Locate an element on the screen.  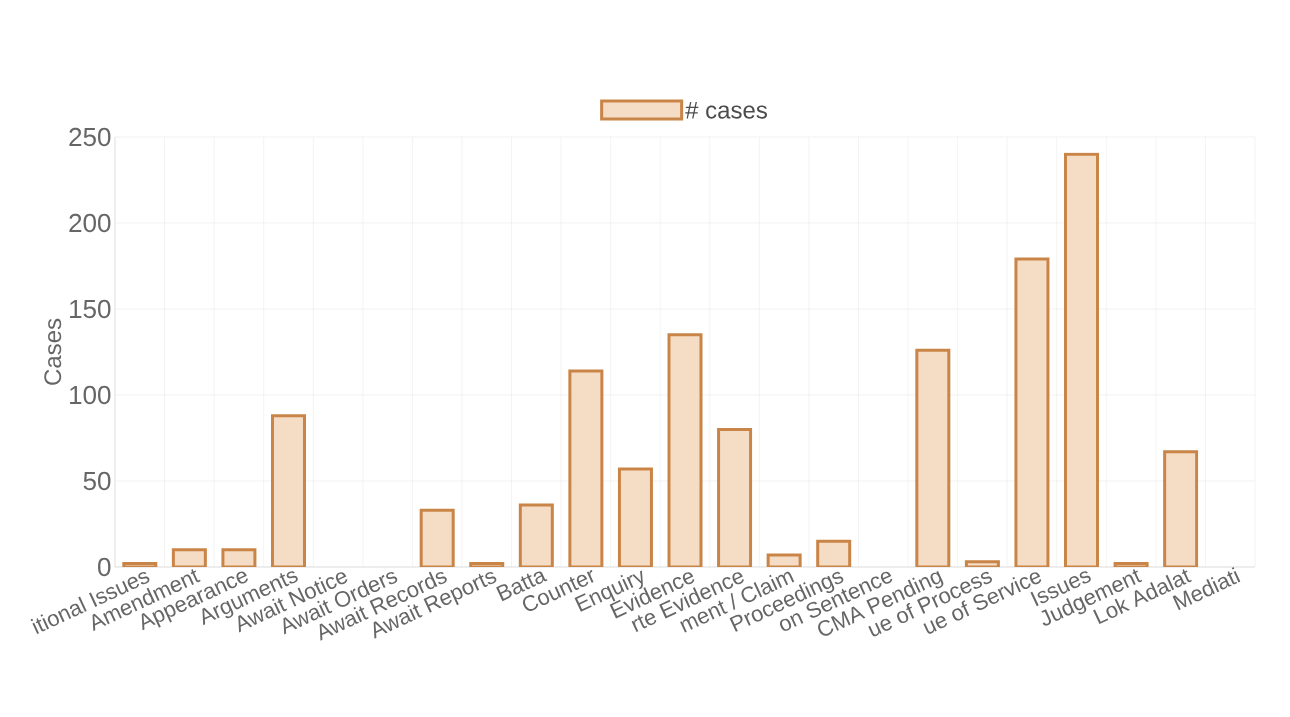
y-tick-label: 150 is located at coordinates (90, 309).